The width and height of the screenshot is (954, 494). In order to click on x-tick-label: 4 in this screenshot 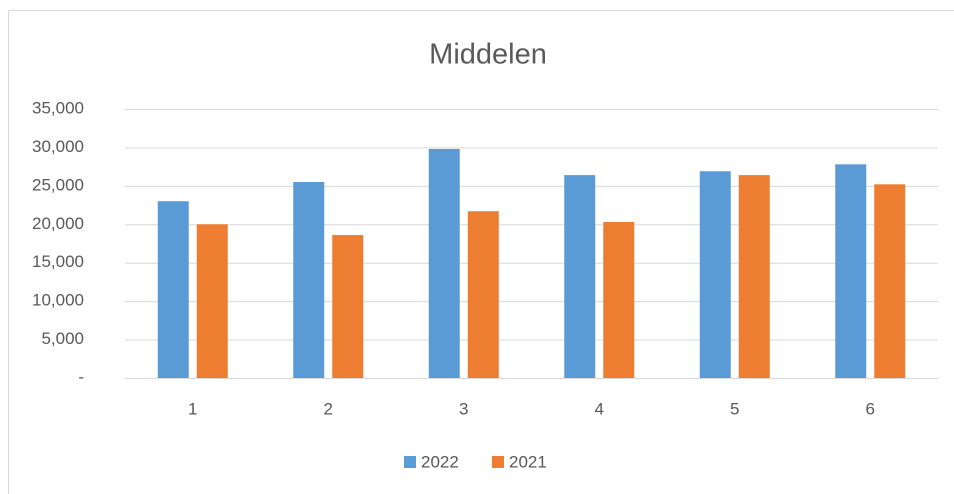, I will do `click(599, 408)`.